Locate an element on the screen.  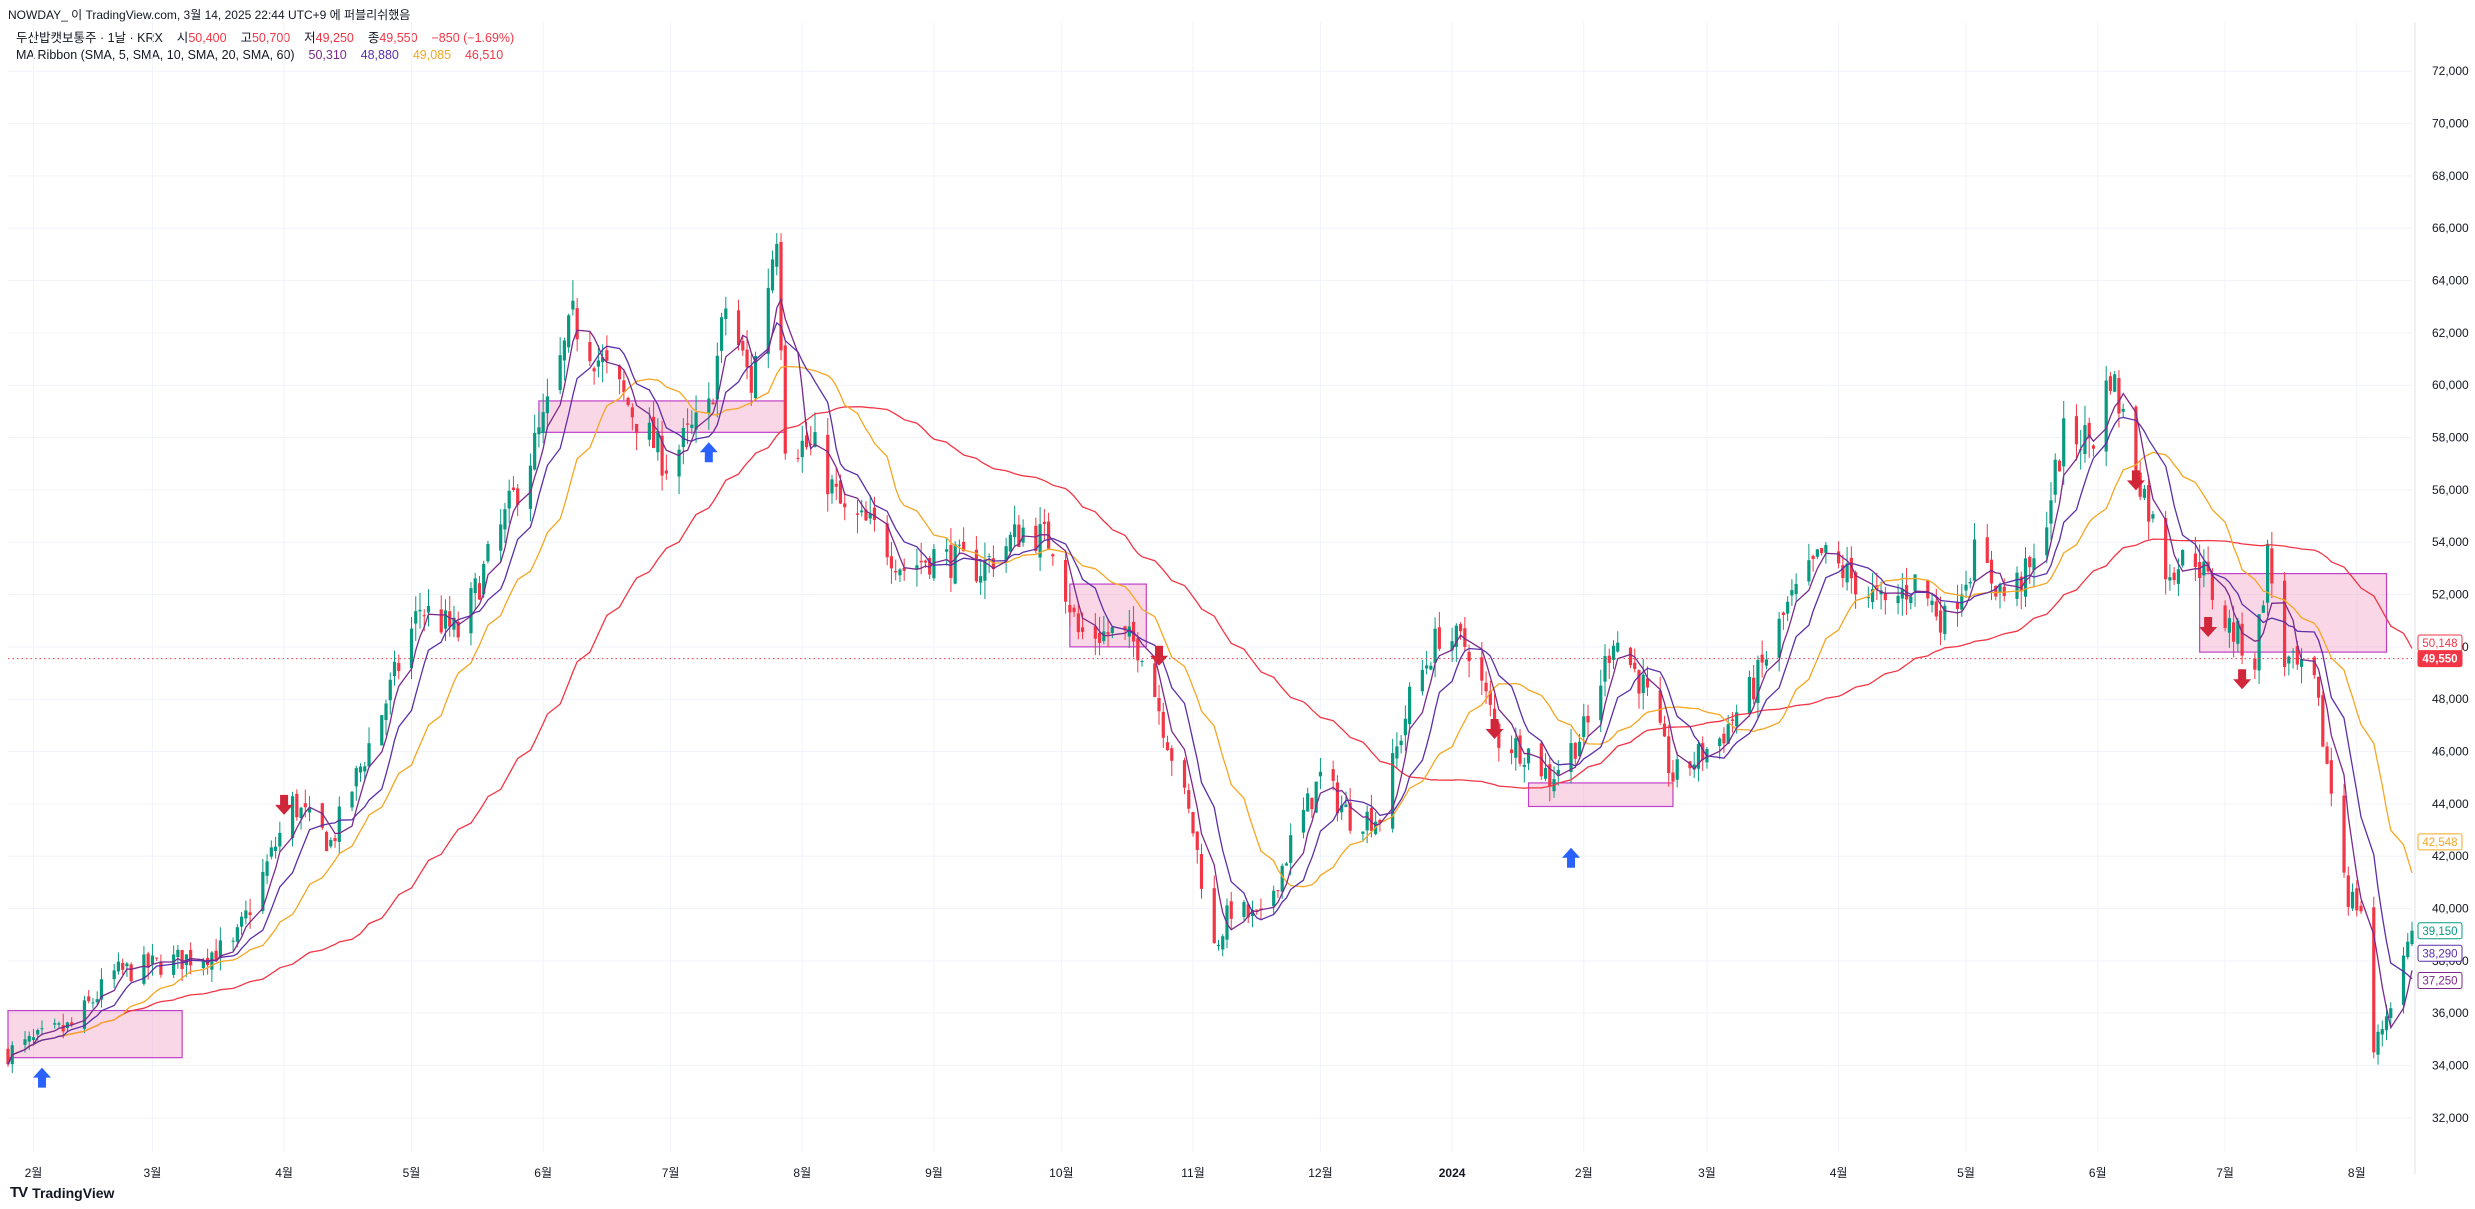
buy-arrow-icon is located at coordinates (1571, 857).